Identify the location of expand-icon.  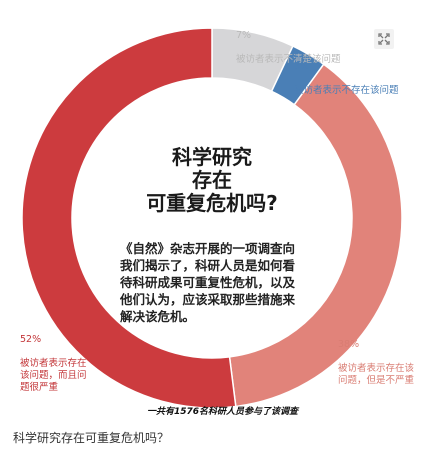
(384, 39).